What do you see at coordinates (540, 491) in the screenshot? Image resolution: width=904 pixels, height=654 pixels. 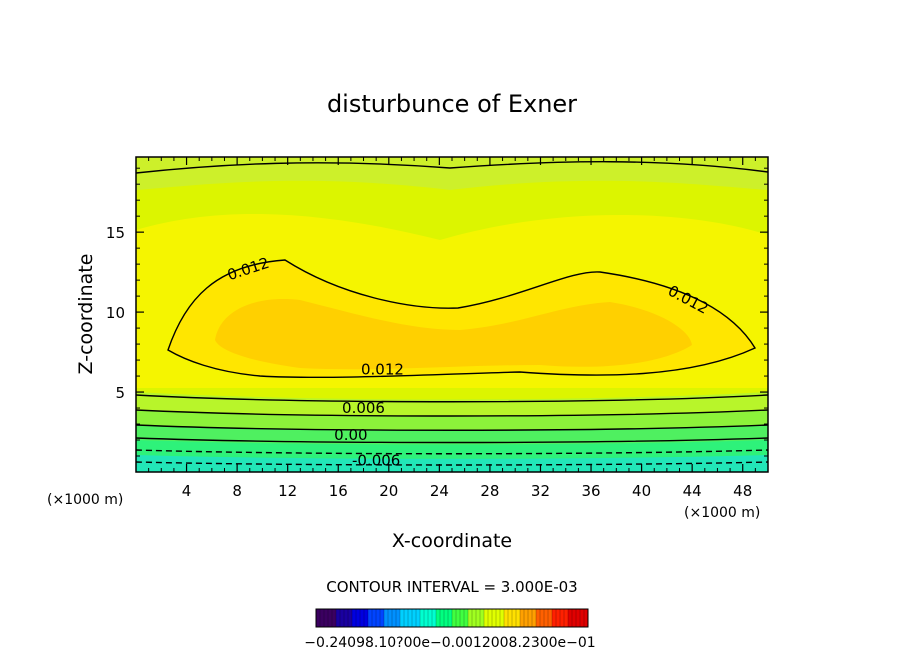 I see `x-tick-label: 32` at bounding box center [540, 491].